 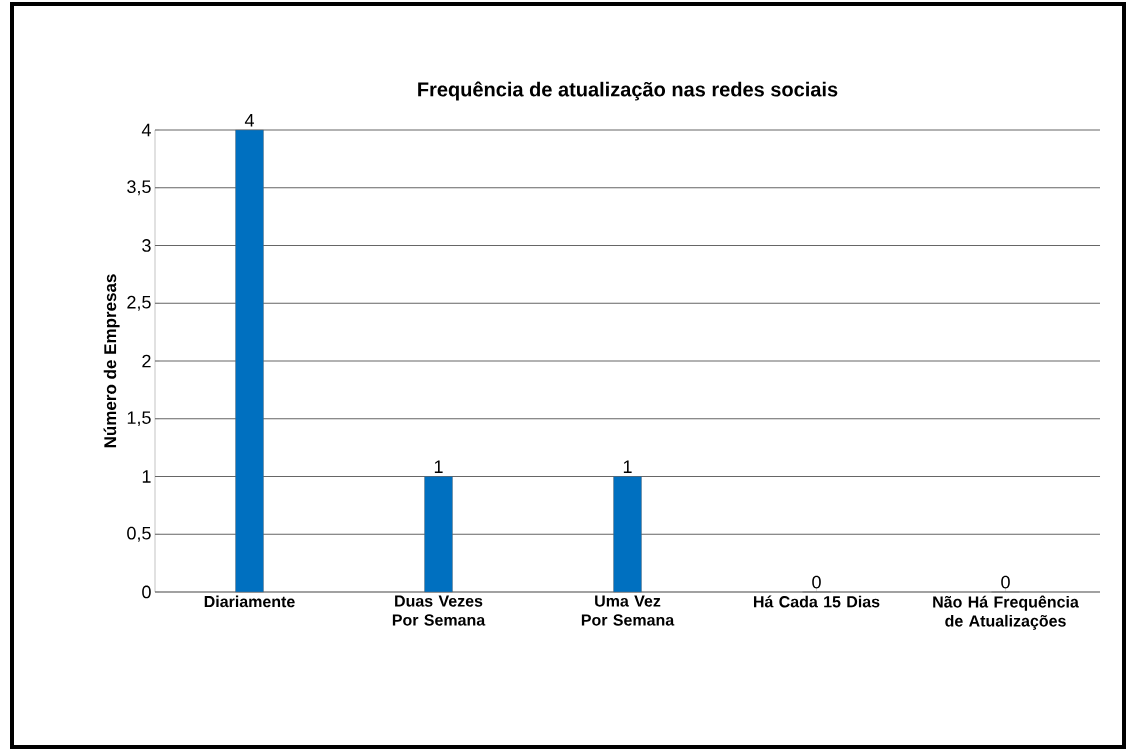 I want to click on y-tick-label: 0, so click(x=146, y=592).